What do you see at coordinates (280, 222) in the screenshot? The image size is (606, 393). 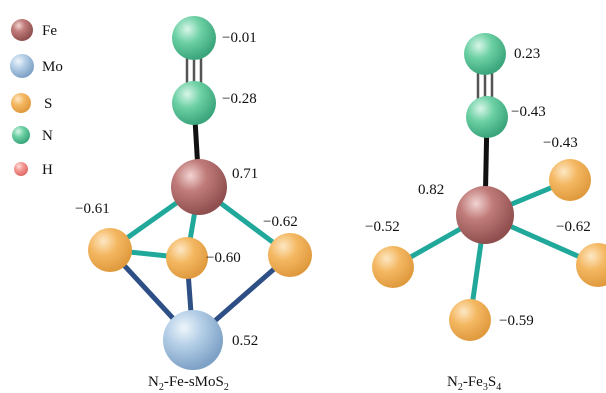 I see `charge-left-s-right: −0.62` at bounding box center [280, 222].